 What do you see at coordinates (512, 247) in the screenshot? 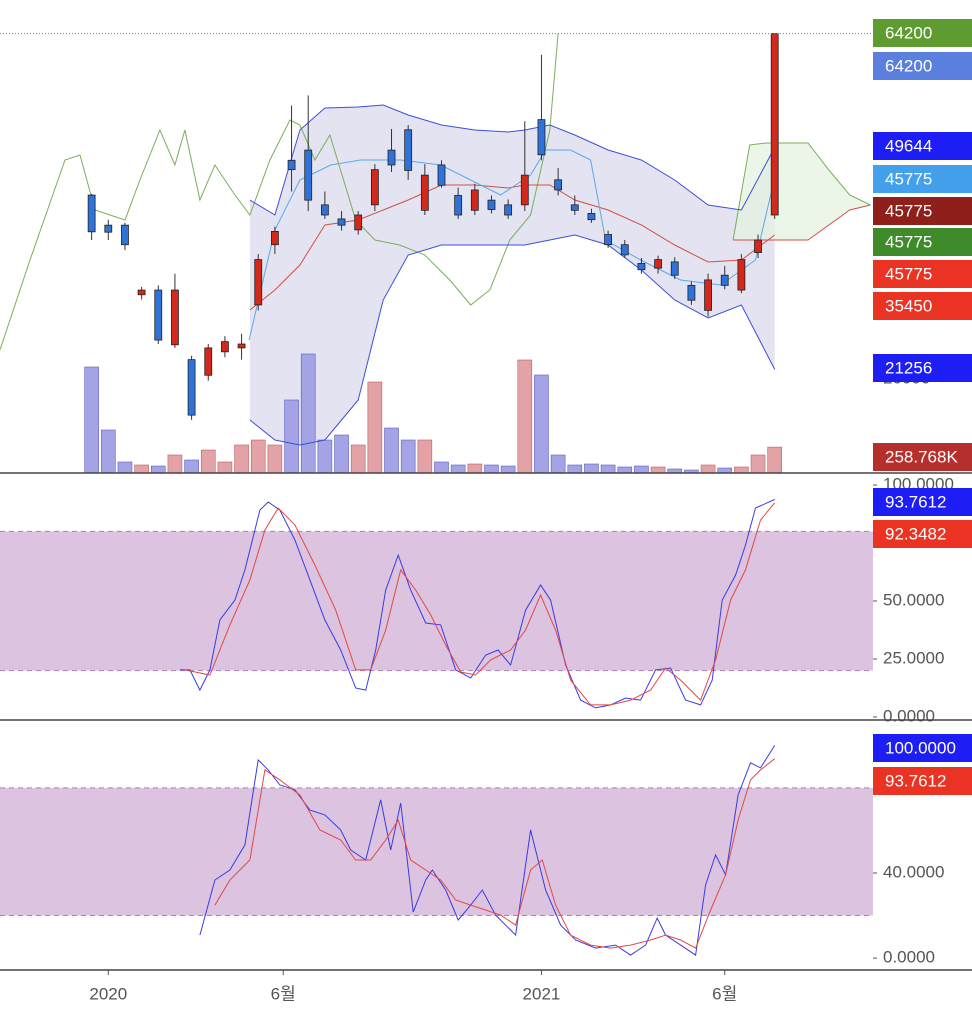
I see `bollinger-middle` at bounding box center [512, 247].